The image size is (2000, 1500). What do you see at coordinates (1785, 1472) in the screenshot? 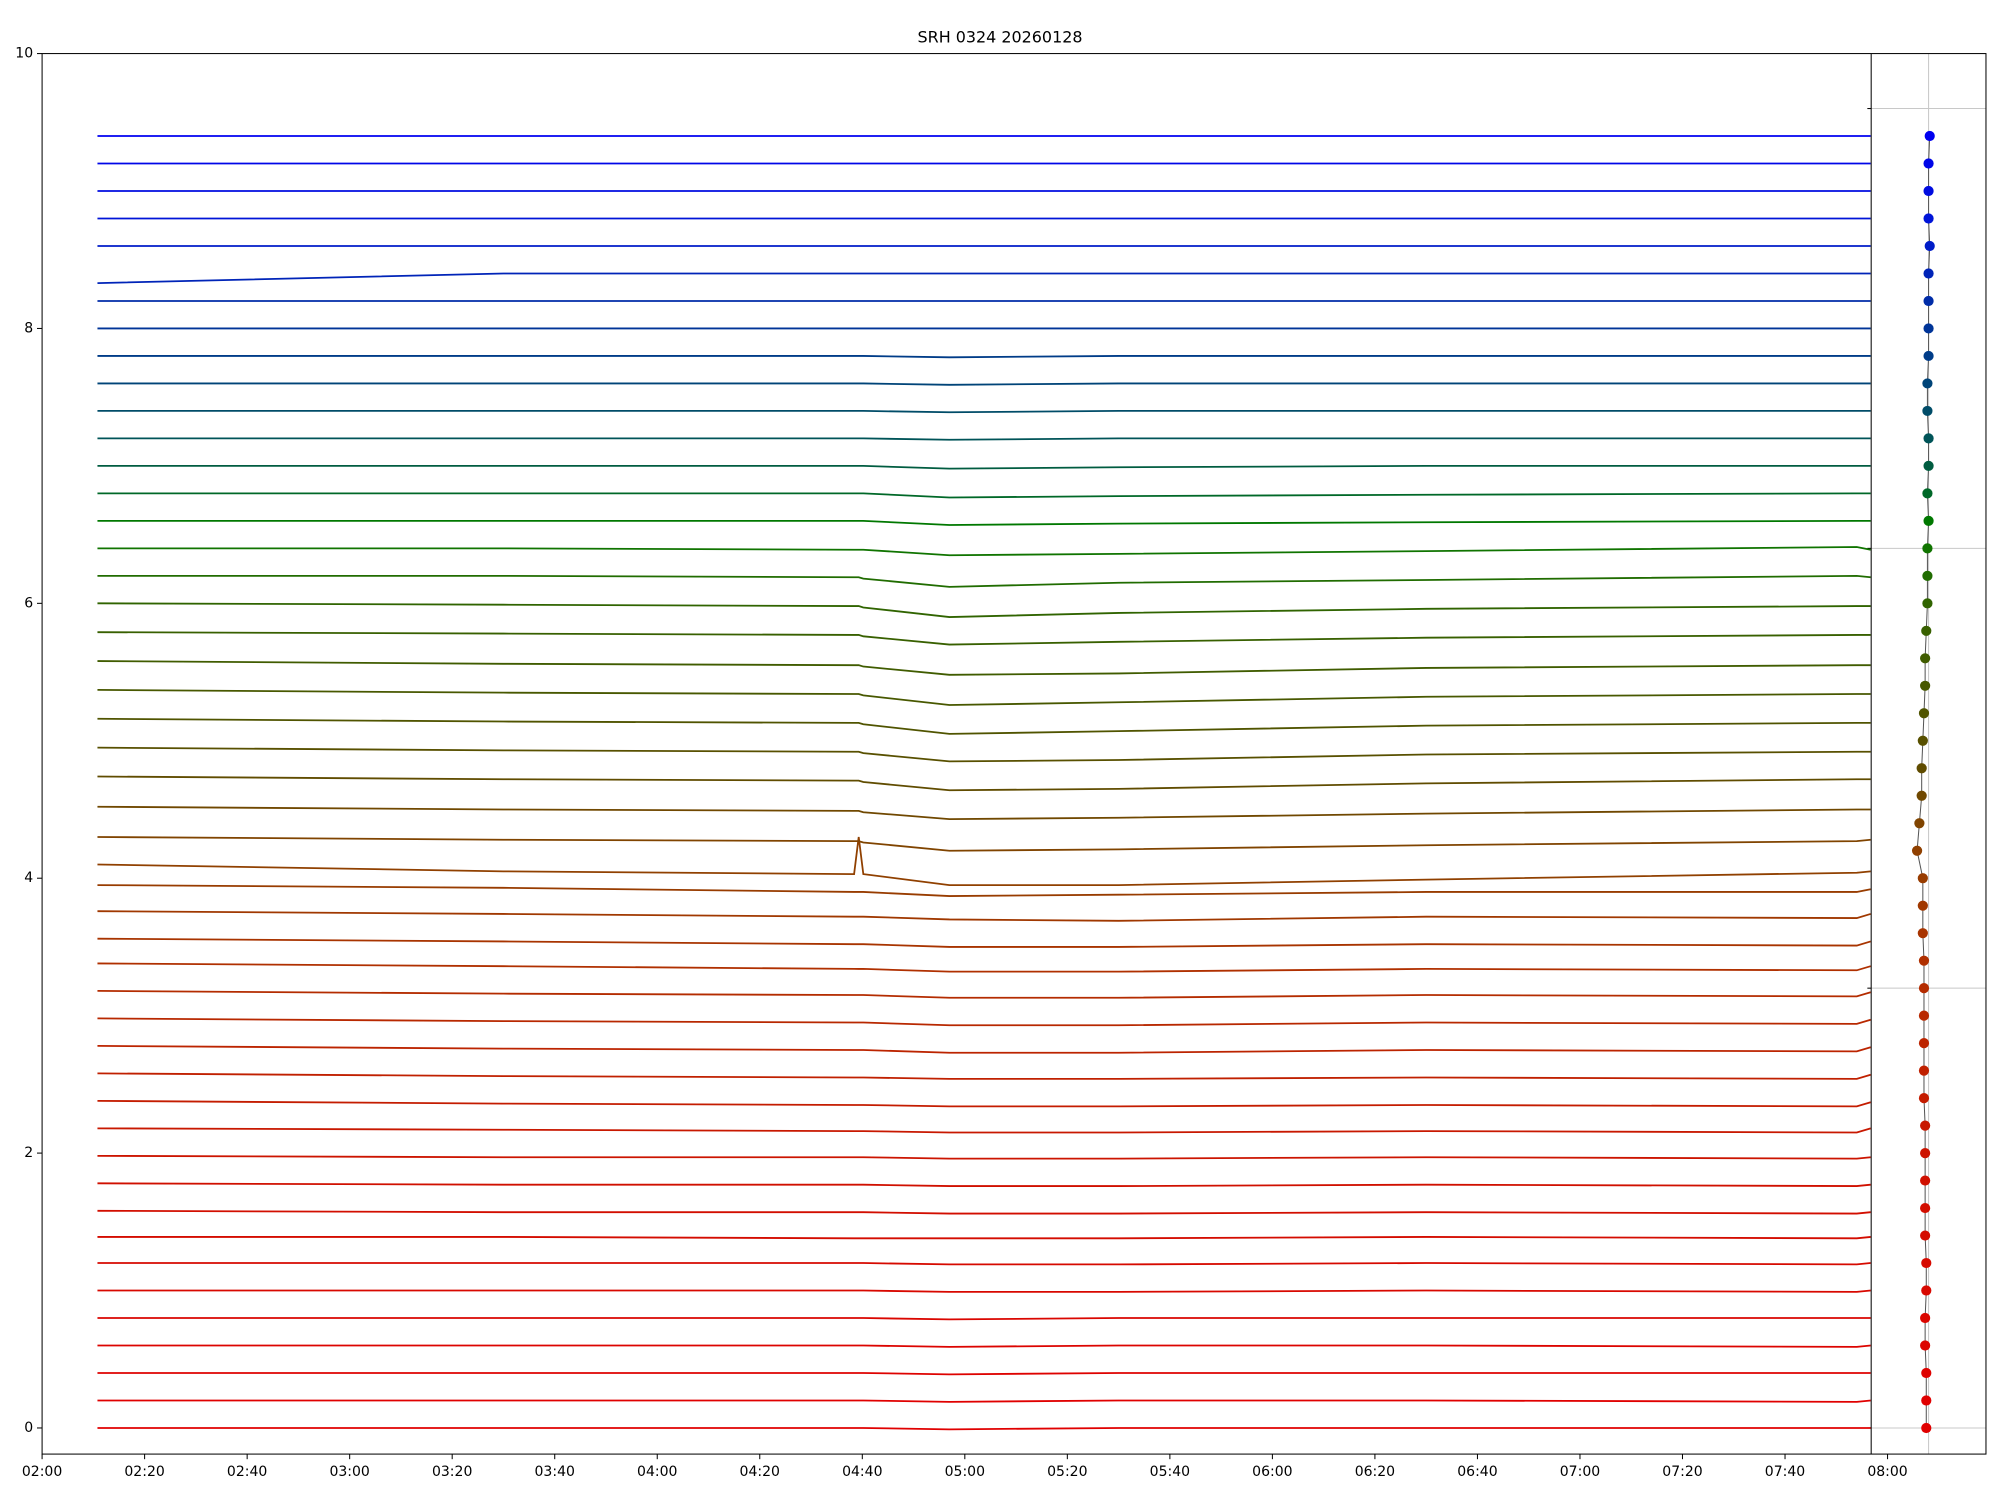
I see `x-tick-label: 07:40` at bounding box center [1785, 1472].